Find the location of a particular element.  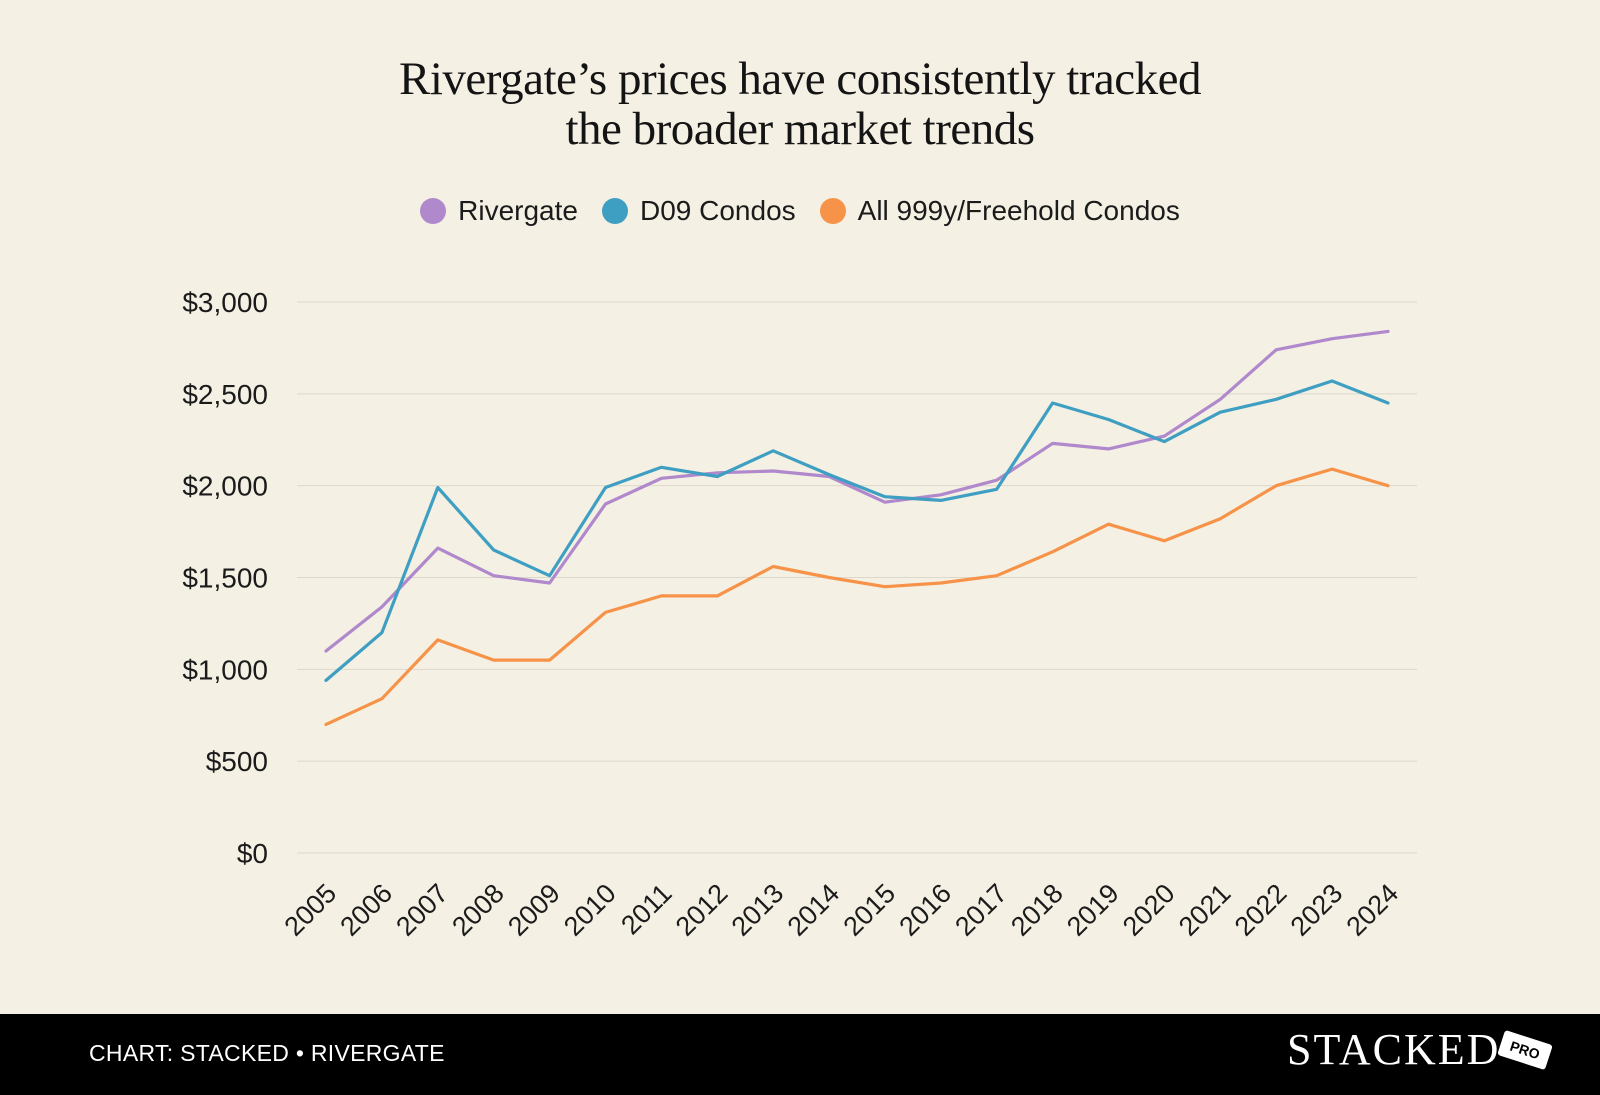

y-tick-label-500: $500 is located at coordinates (237, 761).